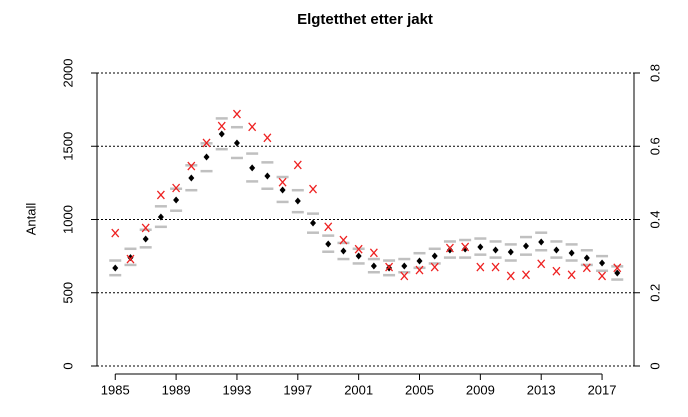 Image resolution: width=688 pixels, height=417 pixels. Describe the element at coordinates (297, 389) in the screenshot. I see `x-tick-label: 1997` at that location.